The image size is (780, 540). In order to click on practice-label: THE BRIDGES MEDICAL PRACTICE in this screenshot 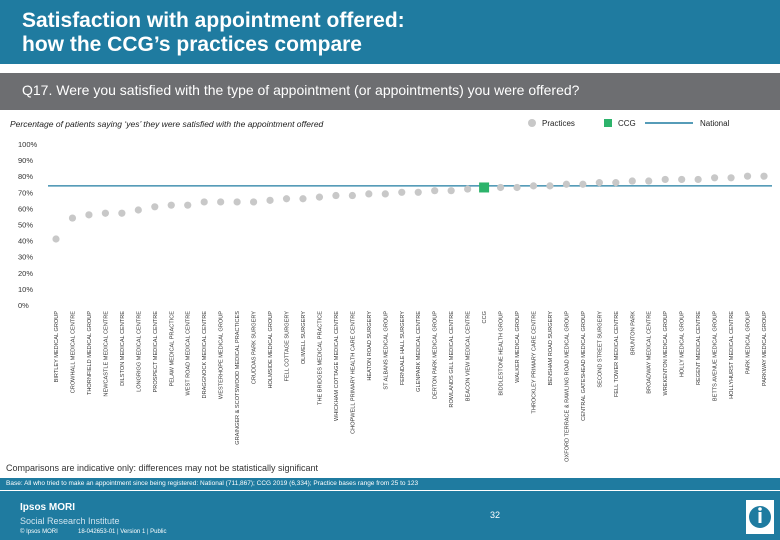, I will do `click(320, 358)`.